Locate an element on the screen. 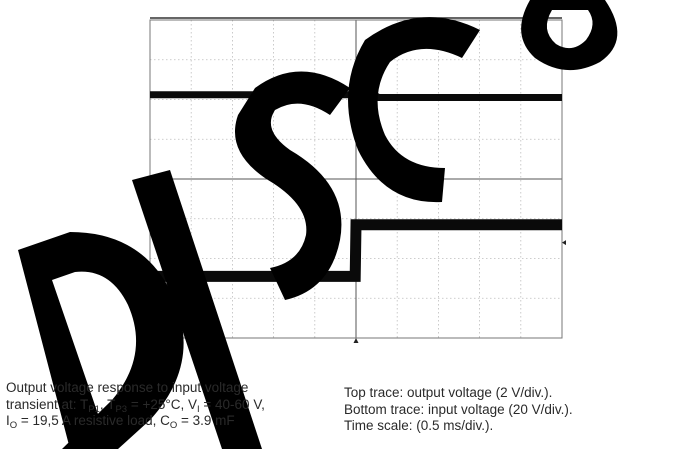  caption-left-sub-o1: O is located at coordinates (13, 425).